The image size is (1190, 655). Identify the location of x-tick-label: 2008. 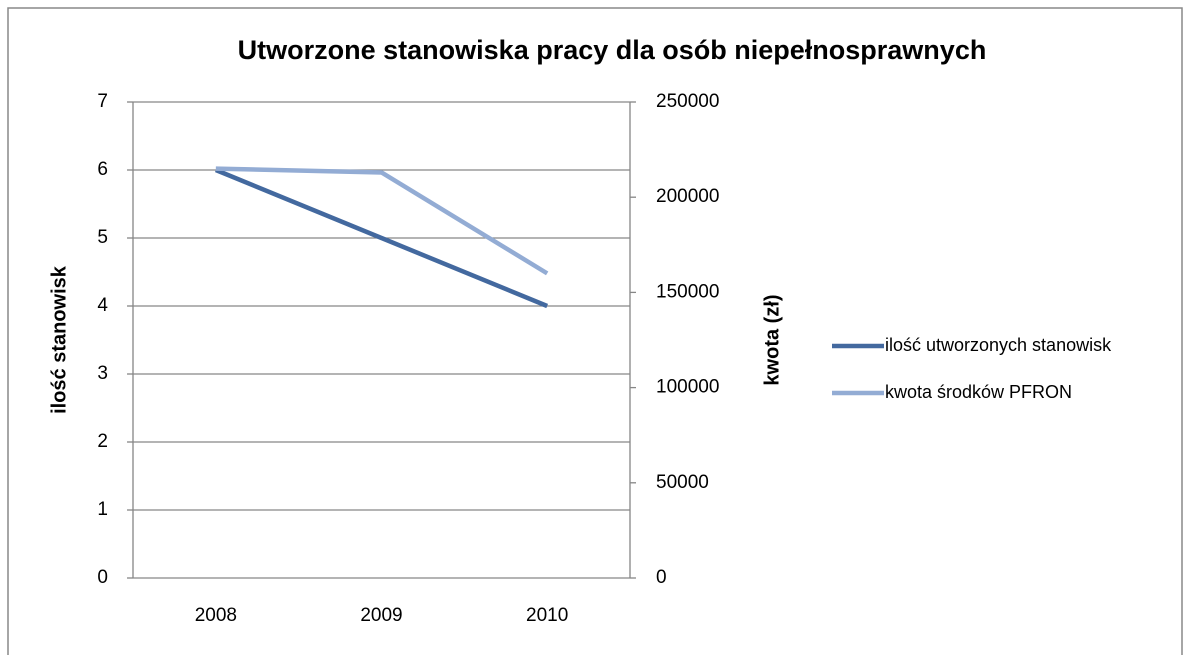
(216, 615).